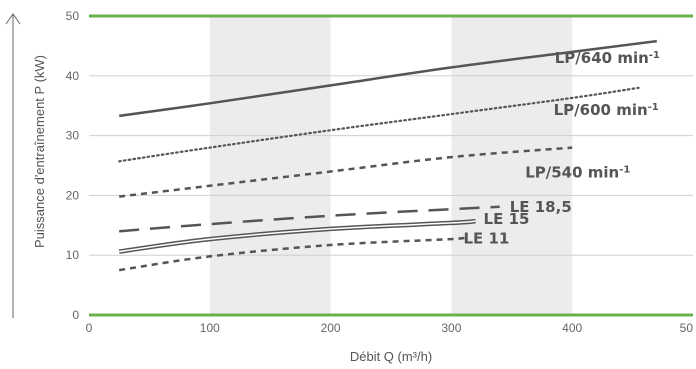 The width and height of the screenshot is (696, 369). What do you see at coordinates (486, 238) in the screenshot?
I see `series-label-le-11: LE 11` at bounding box center [486, 238].